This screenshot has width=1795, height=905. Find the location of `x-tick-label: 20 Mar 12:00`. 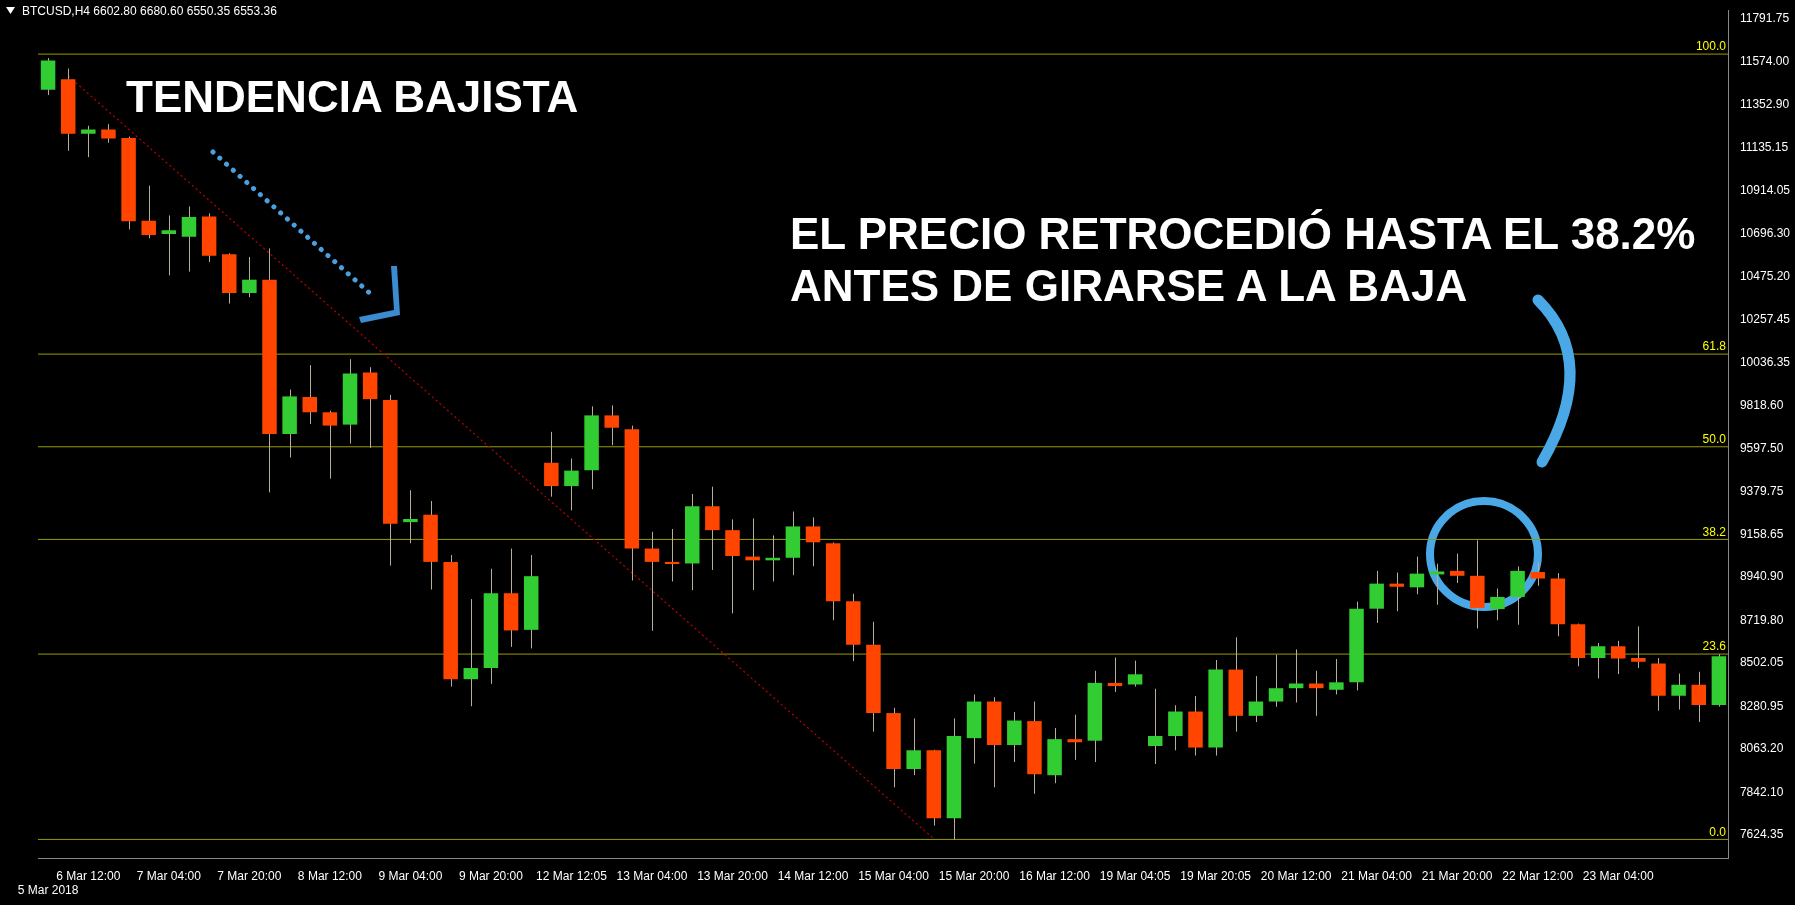

x-tick-label: 20 Mar 12:00 is located at coordinates (1296, 875).